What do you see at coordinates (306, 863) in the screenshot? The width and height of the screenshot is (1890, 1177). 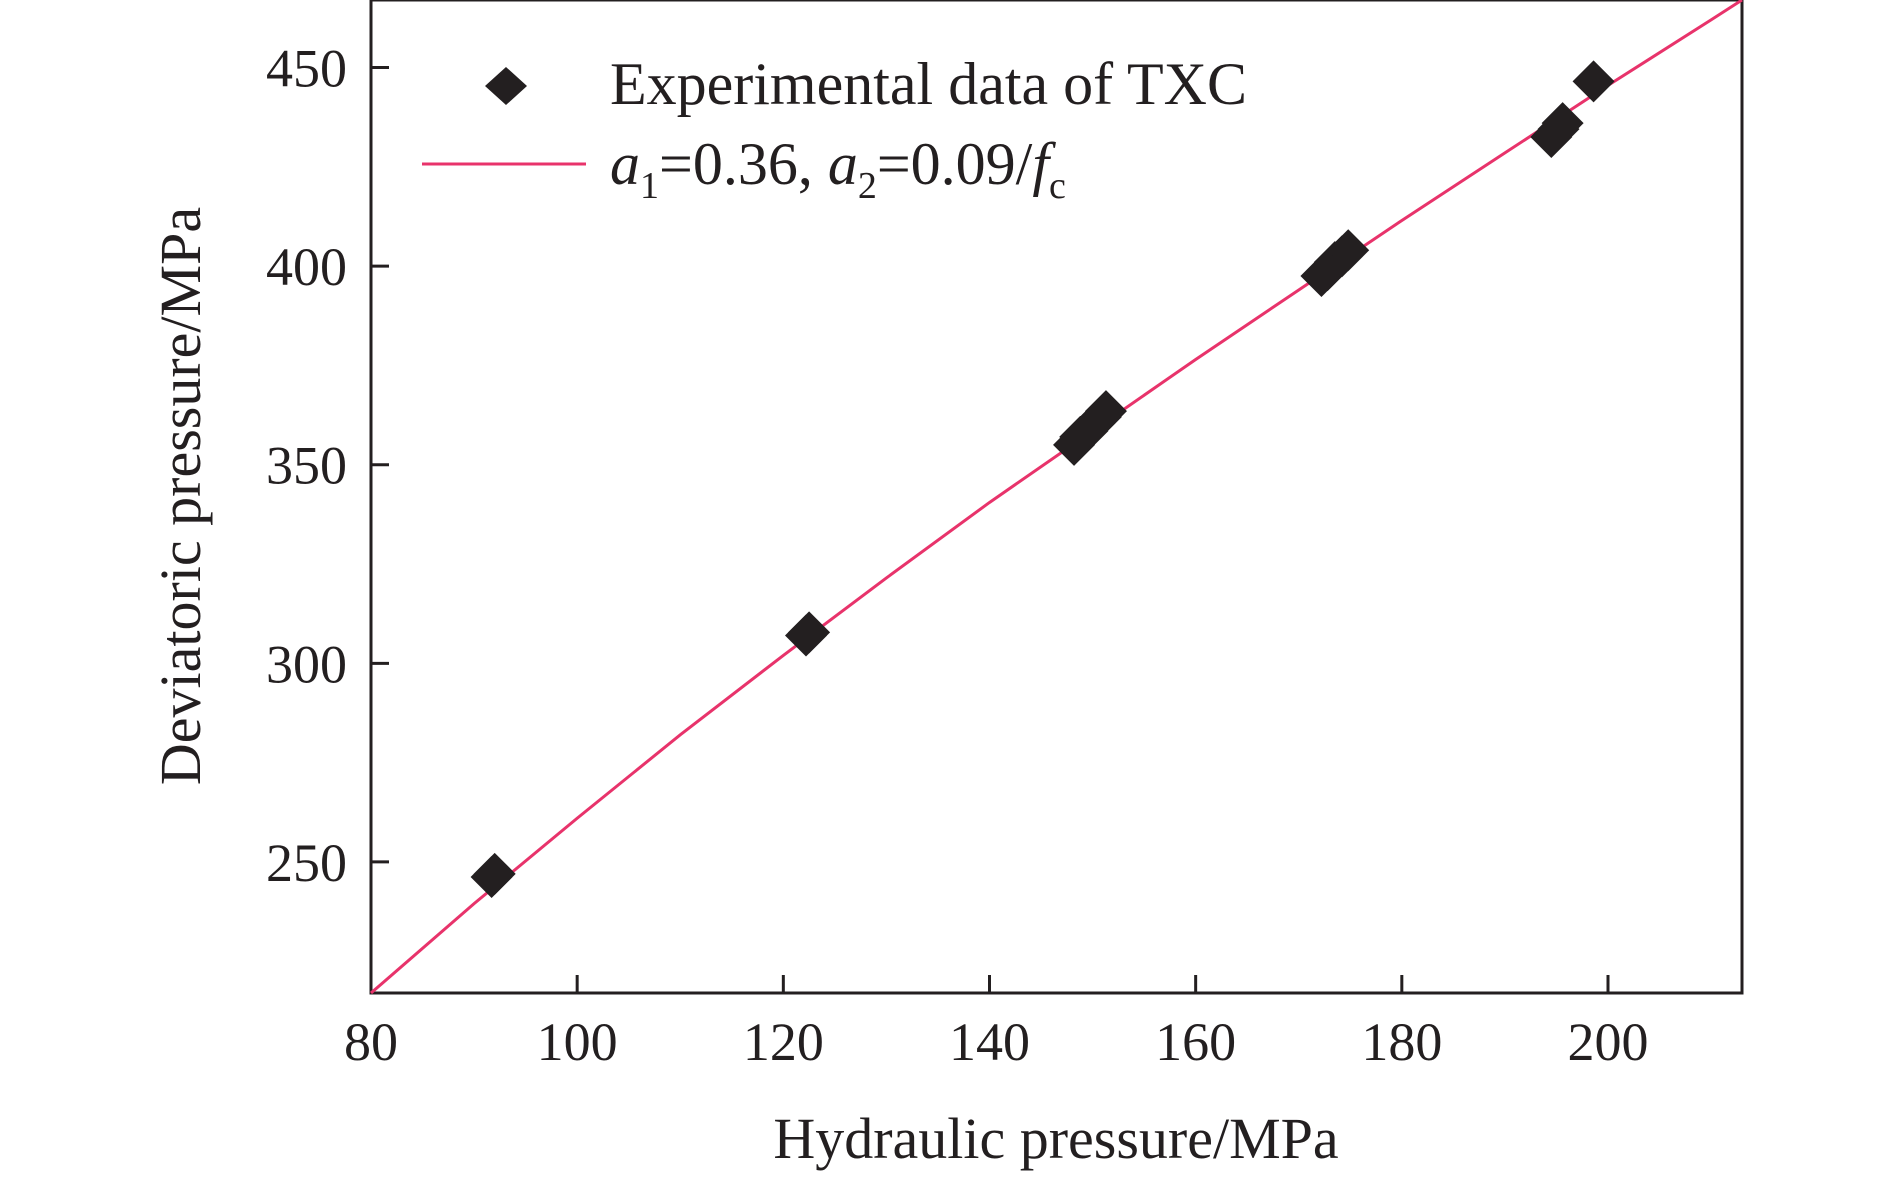 I see `y-tick-label-250: 250` at bounding box center [306, 863].